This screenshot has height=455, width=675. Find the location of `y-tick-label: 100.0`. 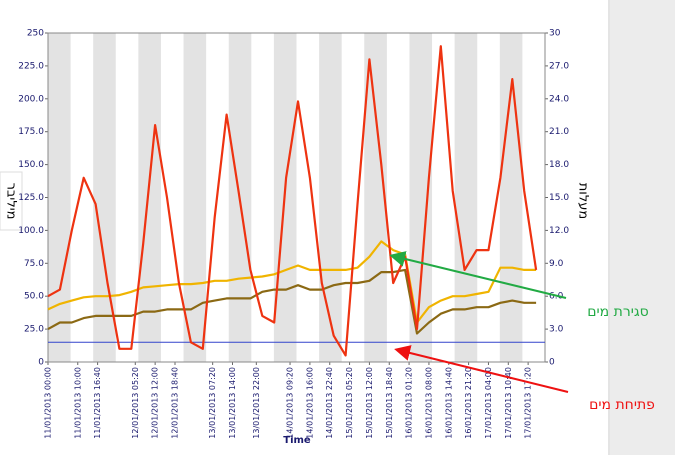

y-tick-label: 100.0 is located at coordinates (31, 231).